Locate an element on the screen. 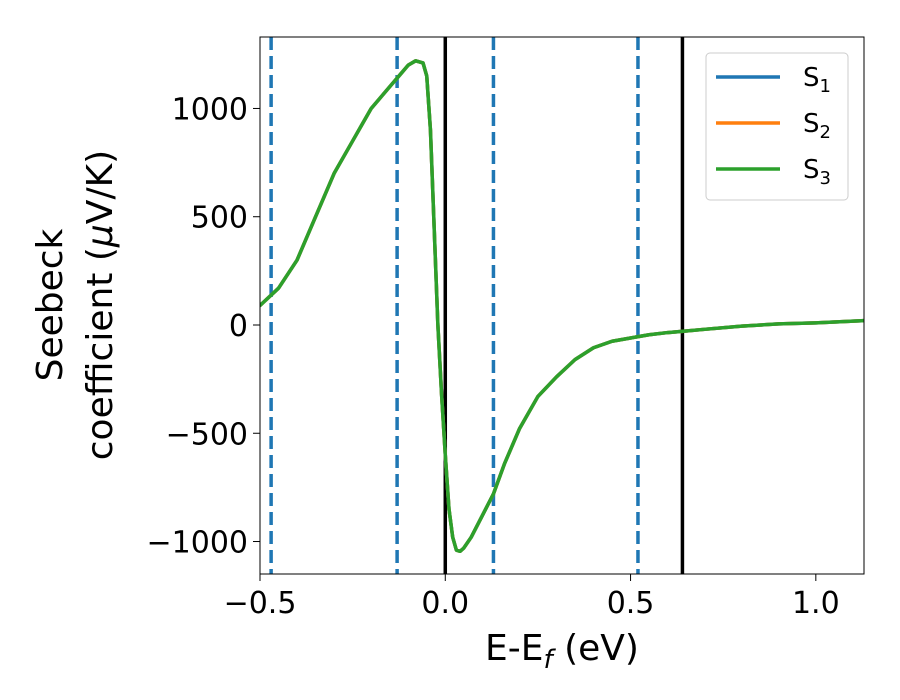  x-tick-label: −0.5 is located at coordinates (260, 603).